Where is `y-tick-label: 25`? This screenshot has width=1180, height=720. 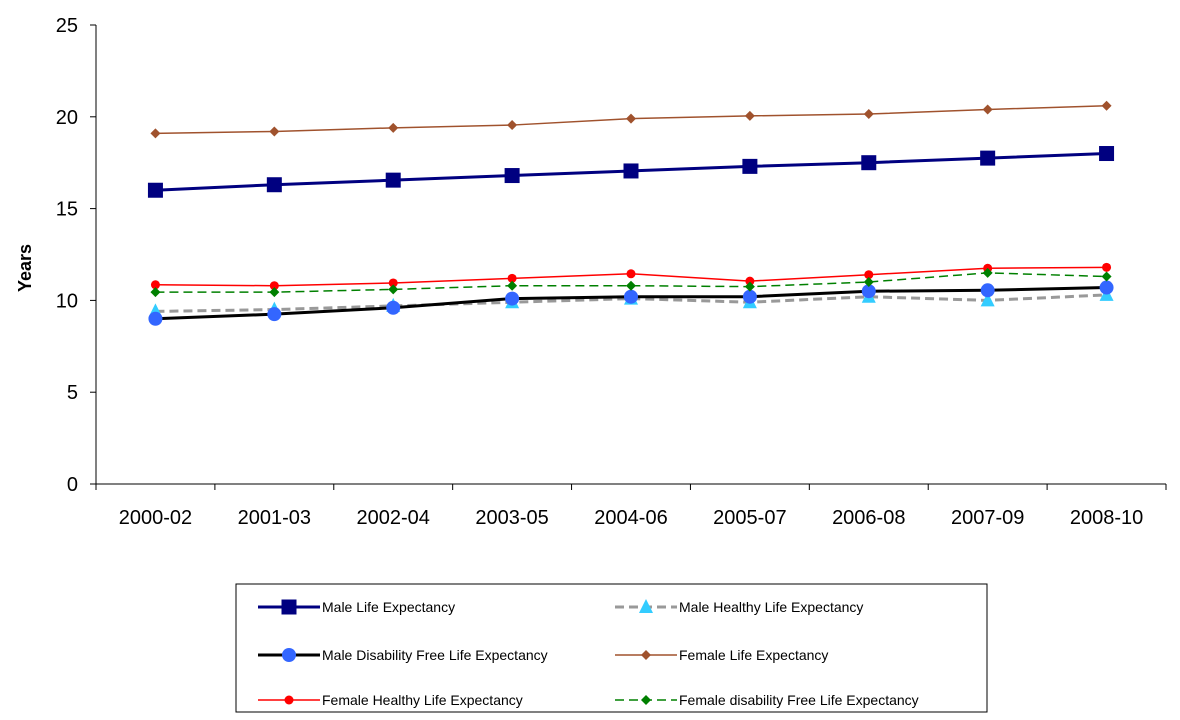
y-tick-label: 25 is located at coordinates (67, 26).